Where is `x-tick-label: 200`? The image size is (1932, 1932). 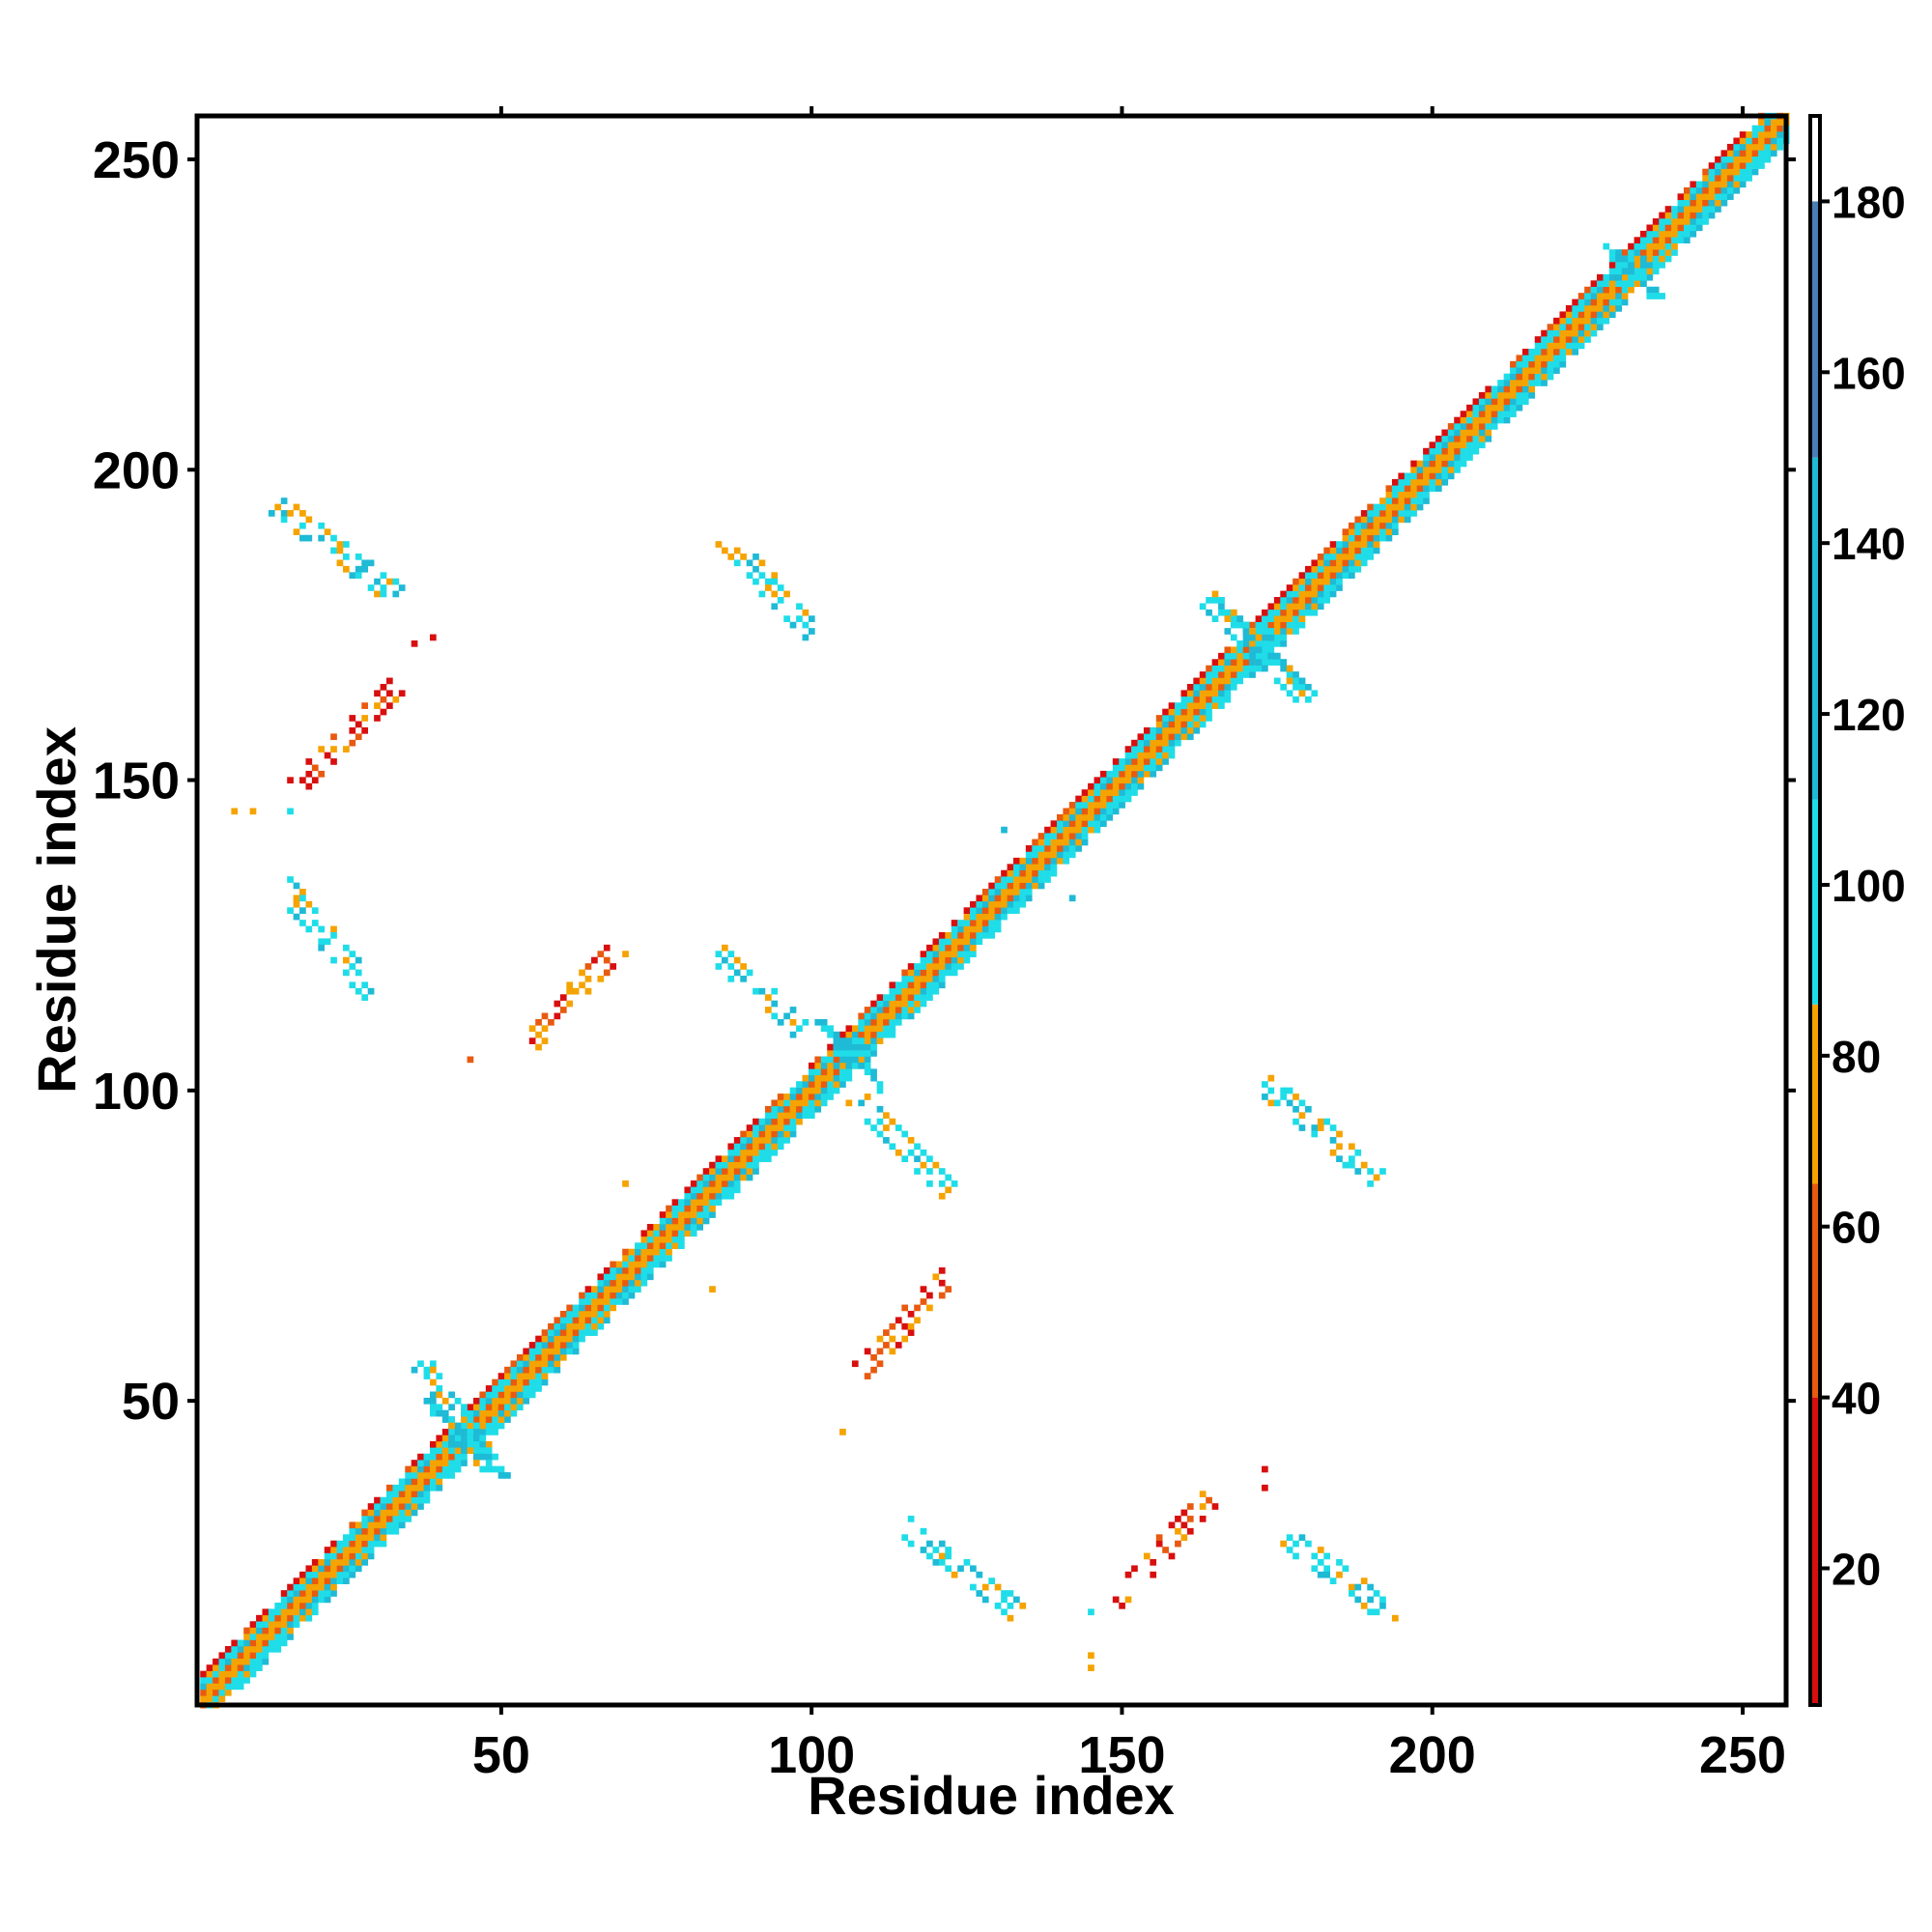
x-tick-label: 200 is located at coordinates (1432, 1755).